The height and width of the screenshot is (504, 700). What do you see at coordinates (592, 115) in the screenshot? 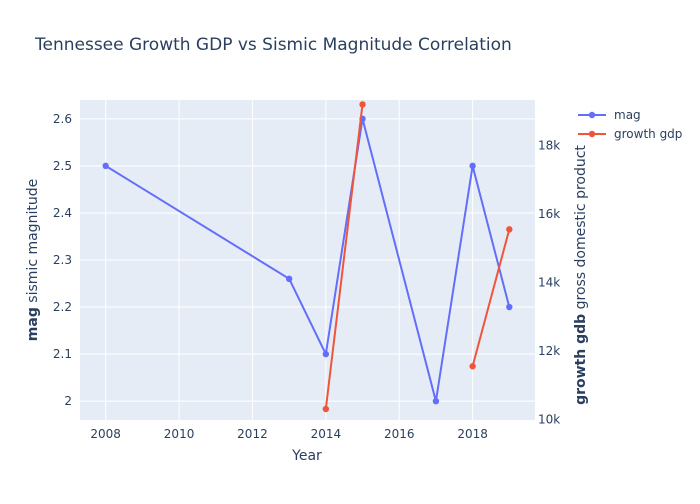
I see `legend-marker-mag` at bounding box center [592, 115].